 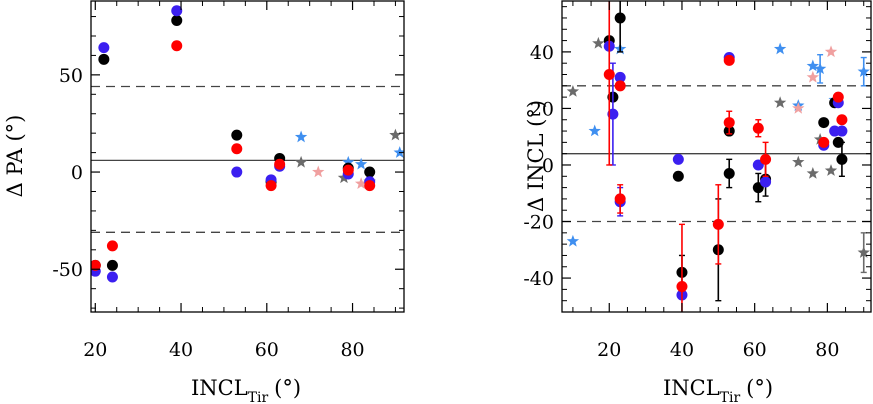 What do you see at coordinates (538, 279) in the screenshot?
I see `y-tick-label: -40` at bounding box center [538, 279].